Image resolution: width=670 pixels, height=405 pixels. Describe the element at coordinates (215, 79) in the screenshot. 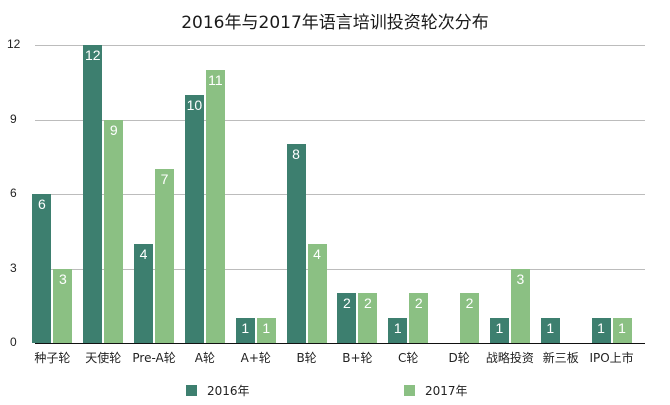

I see `bar-value-label: 11` at that location.